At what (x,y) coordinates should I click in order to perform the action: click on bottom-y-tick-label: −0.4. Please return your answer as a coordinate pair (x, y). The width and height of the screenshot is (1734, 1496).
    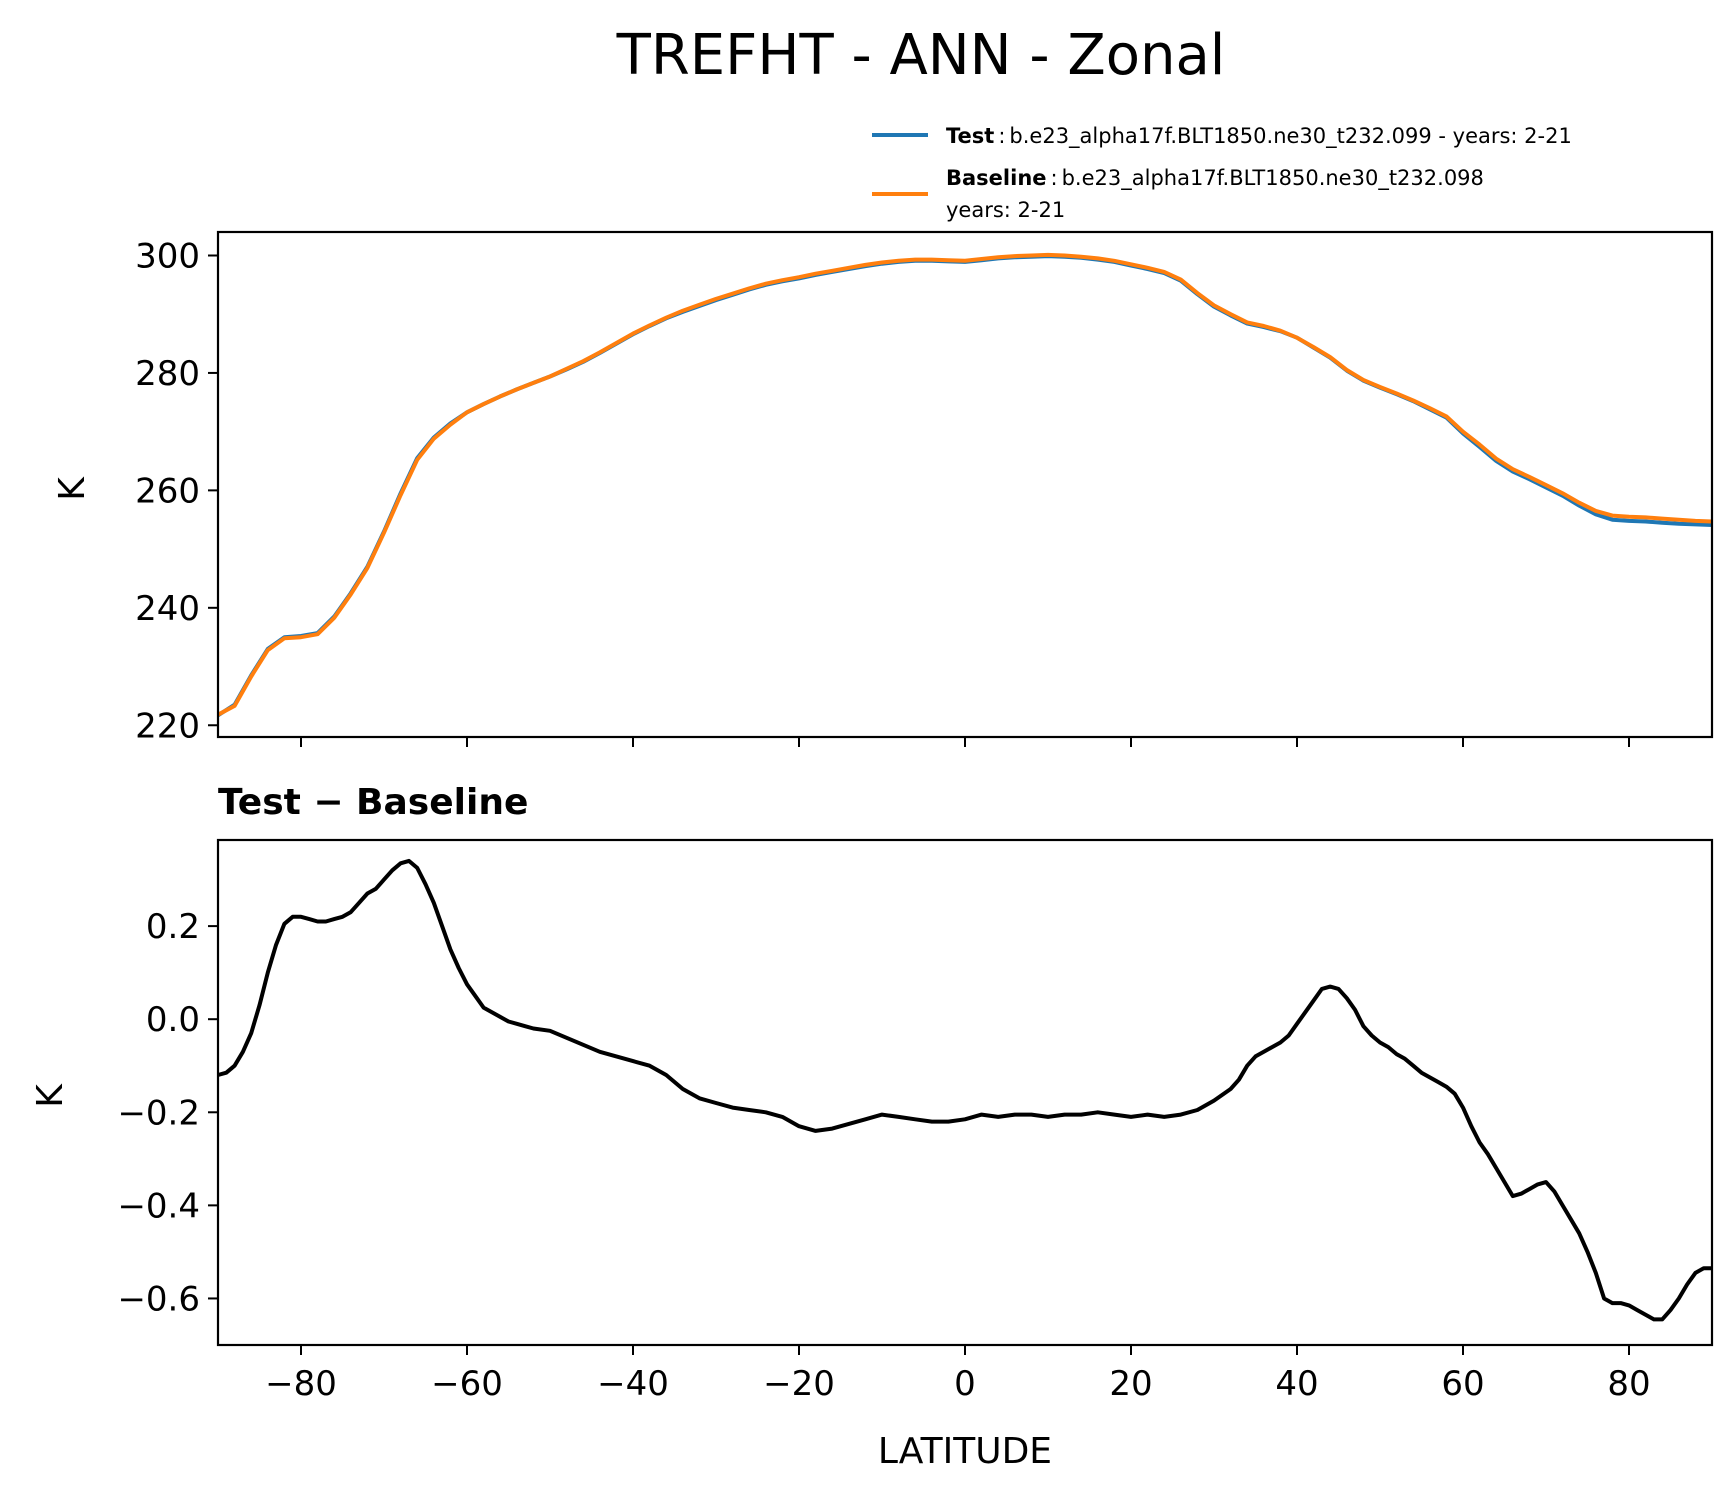
    Looking at the image, I should click on (158, 1206).